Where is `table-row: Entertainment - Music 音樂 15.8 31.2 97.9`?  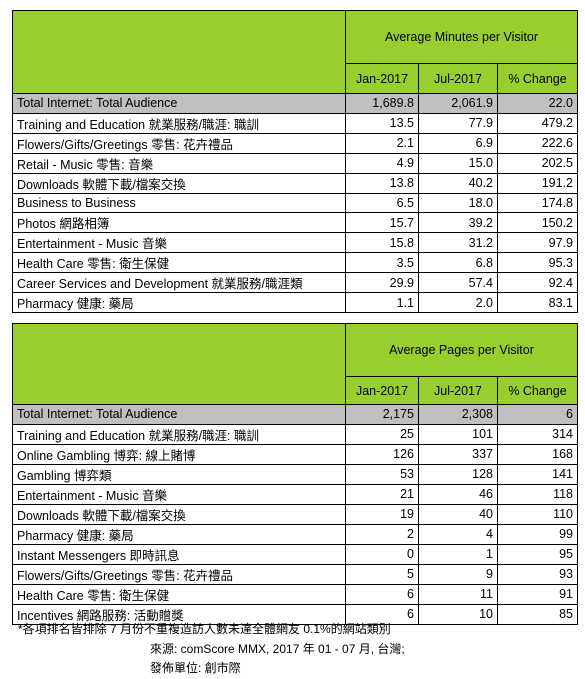
table-row: Entertainment - Music 音樂 15.8 31.2 97.9 is located at coordinates (295, 243).